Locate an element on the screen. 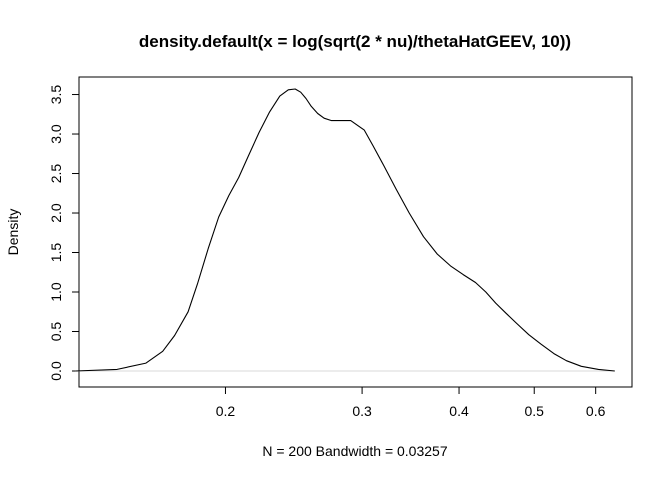 The image size is (672, 480). x-tick-label: 0.6 is located at coordinates (596, 411).